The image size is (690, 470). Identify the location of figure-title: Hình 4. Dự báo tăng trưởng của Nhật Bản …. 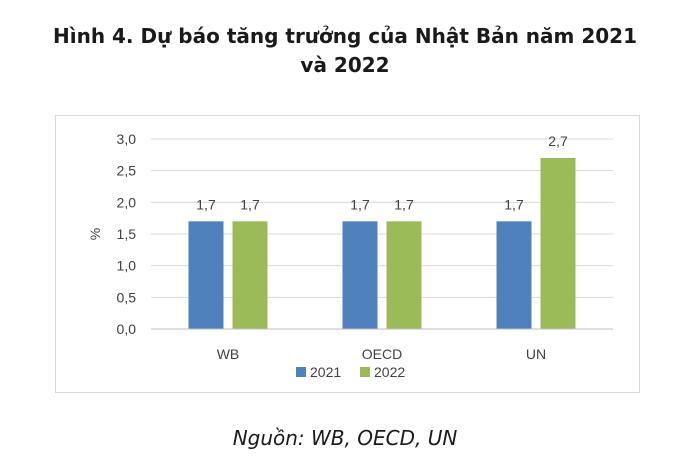
(345, 51).